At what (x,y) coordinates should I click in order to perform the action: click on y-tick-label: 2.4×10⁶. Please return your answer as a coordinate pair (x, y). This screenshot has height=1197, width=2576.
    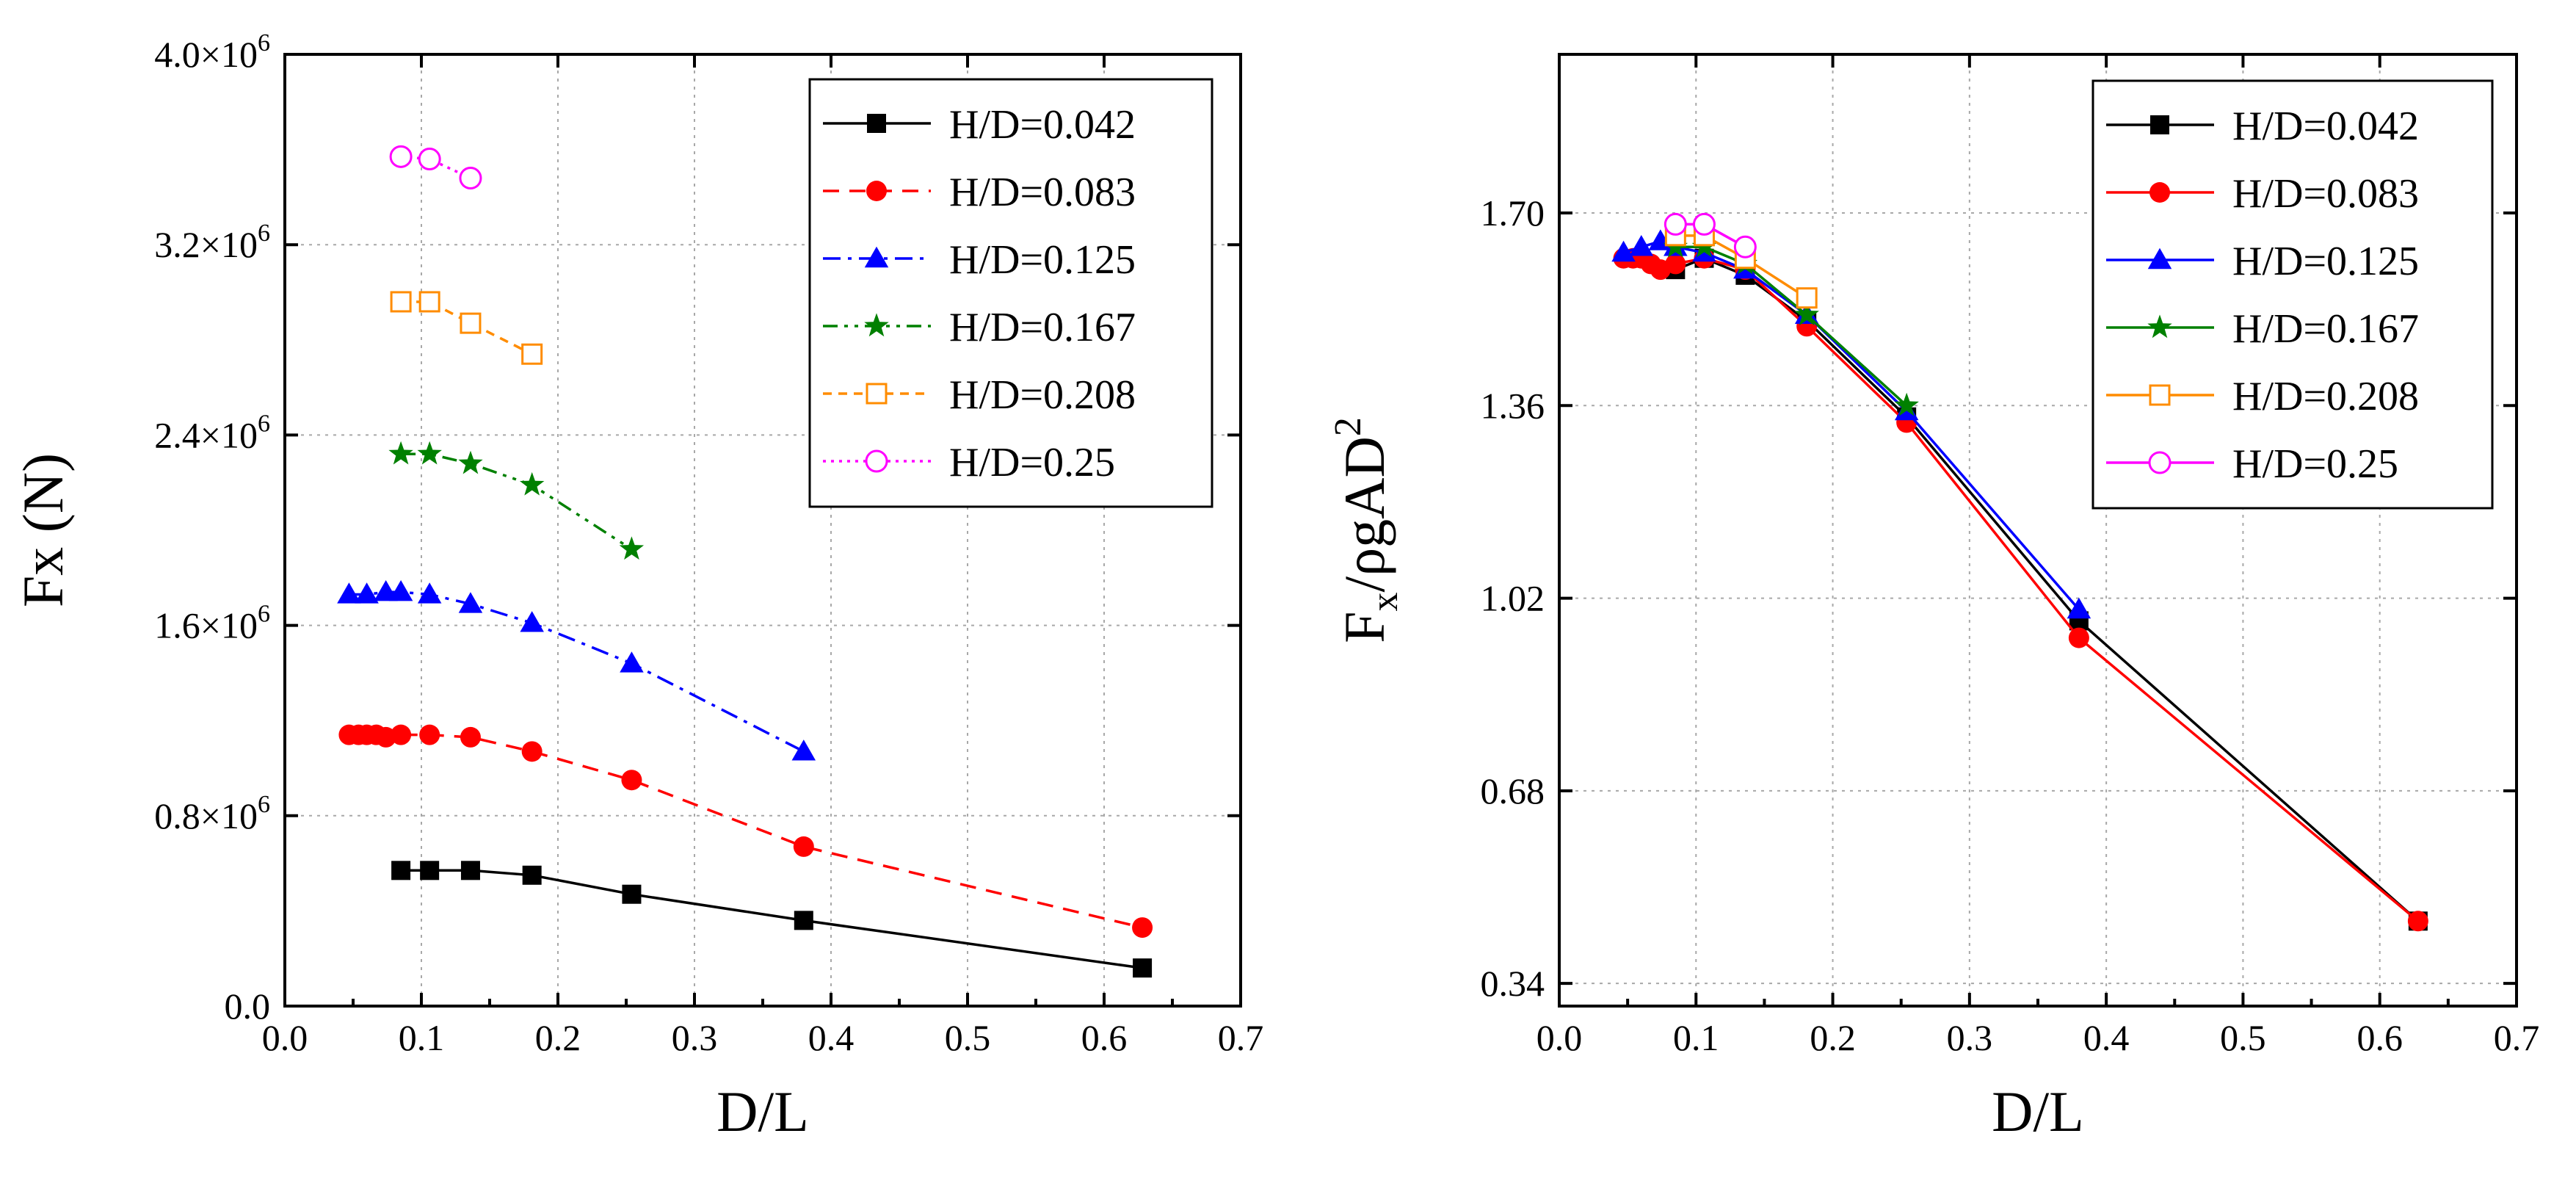
    Looking at the image, I should click on (212, 432).